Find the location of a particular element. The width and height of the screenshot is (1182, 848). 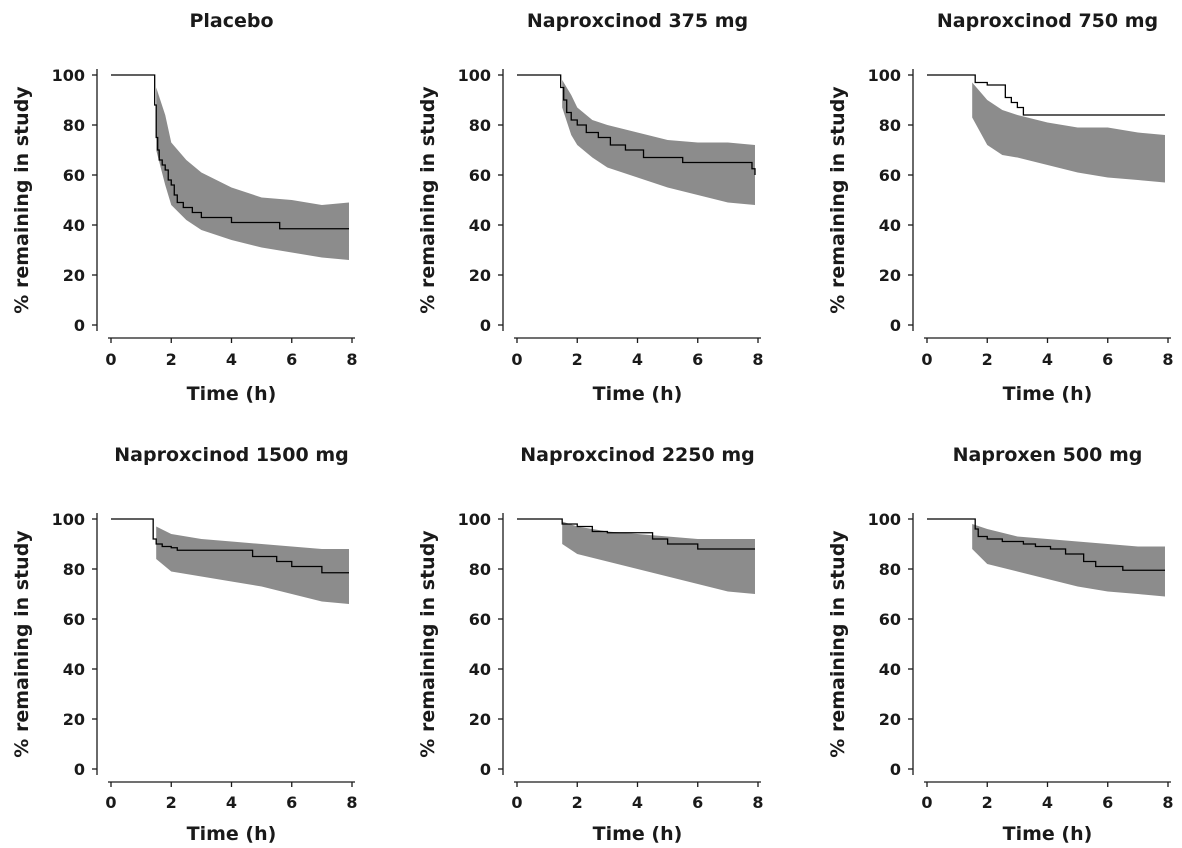

panel-4-y-tick-label: 60 is located at coordinates (74, 619).